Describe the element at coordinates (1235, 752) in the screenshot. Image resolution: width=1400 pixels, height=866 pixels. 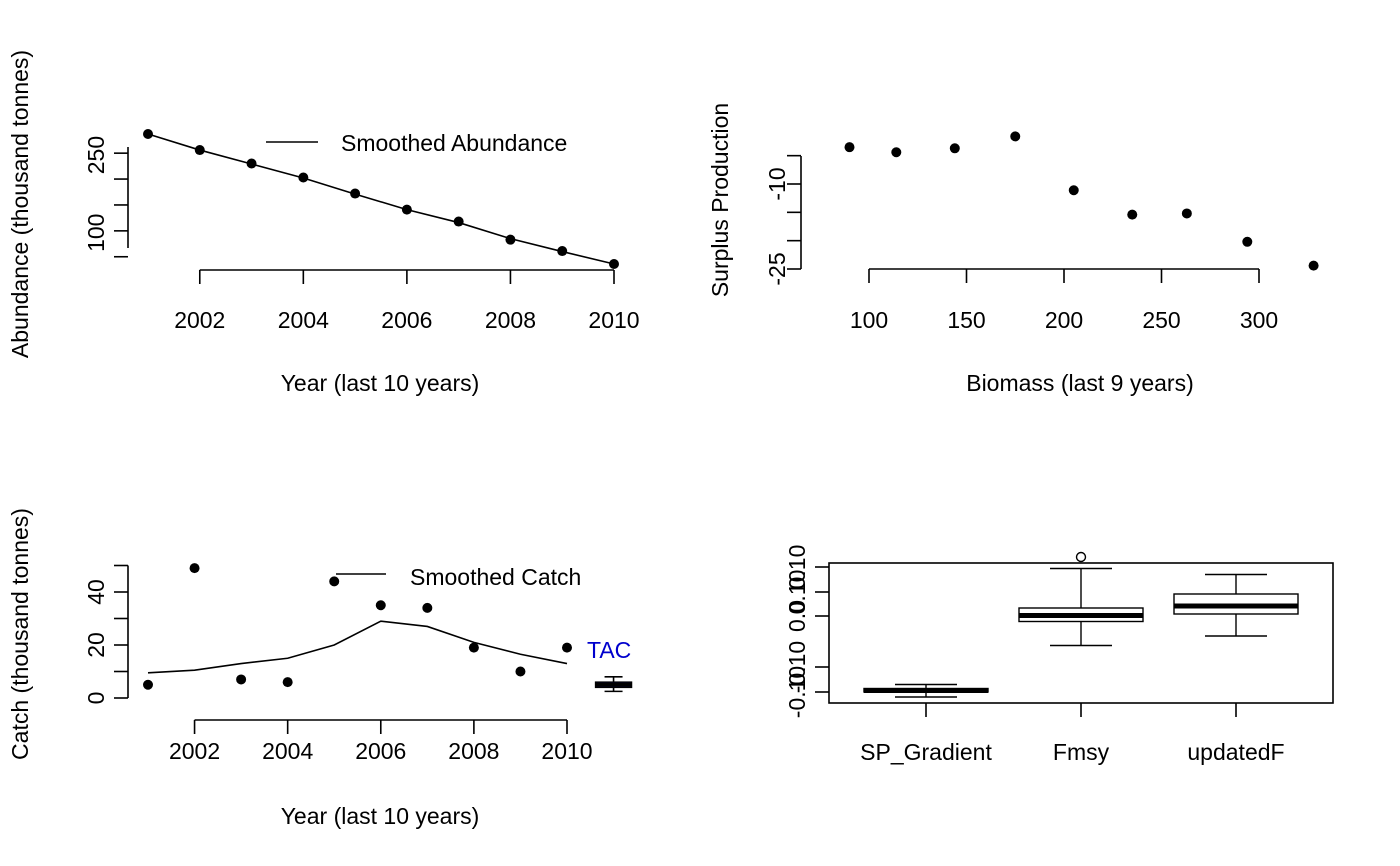
I see `x-tick-label: updatedF` at that location.